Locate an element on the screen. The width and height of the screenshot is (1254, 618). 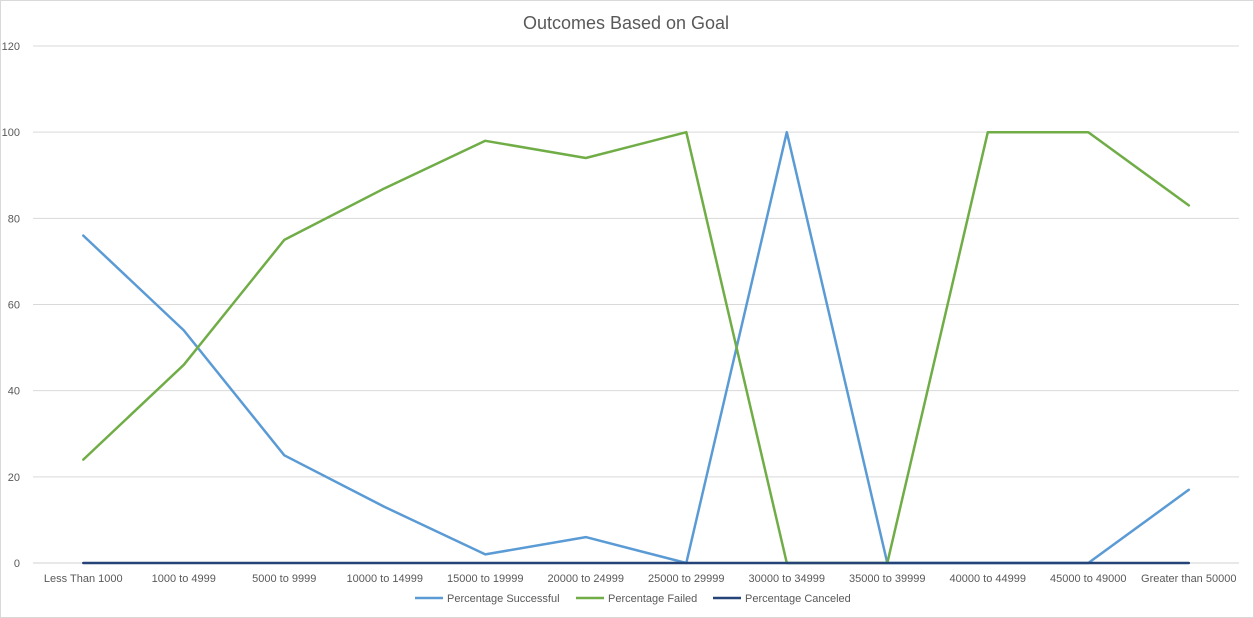
x-tick-label: 1000 to 4999 is located at coordinates (184, 579).